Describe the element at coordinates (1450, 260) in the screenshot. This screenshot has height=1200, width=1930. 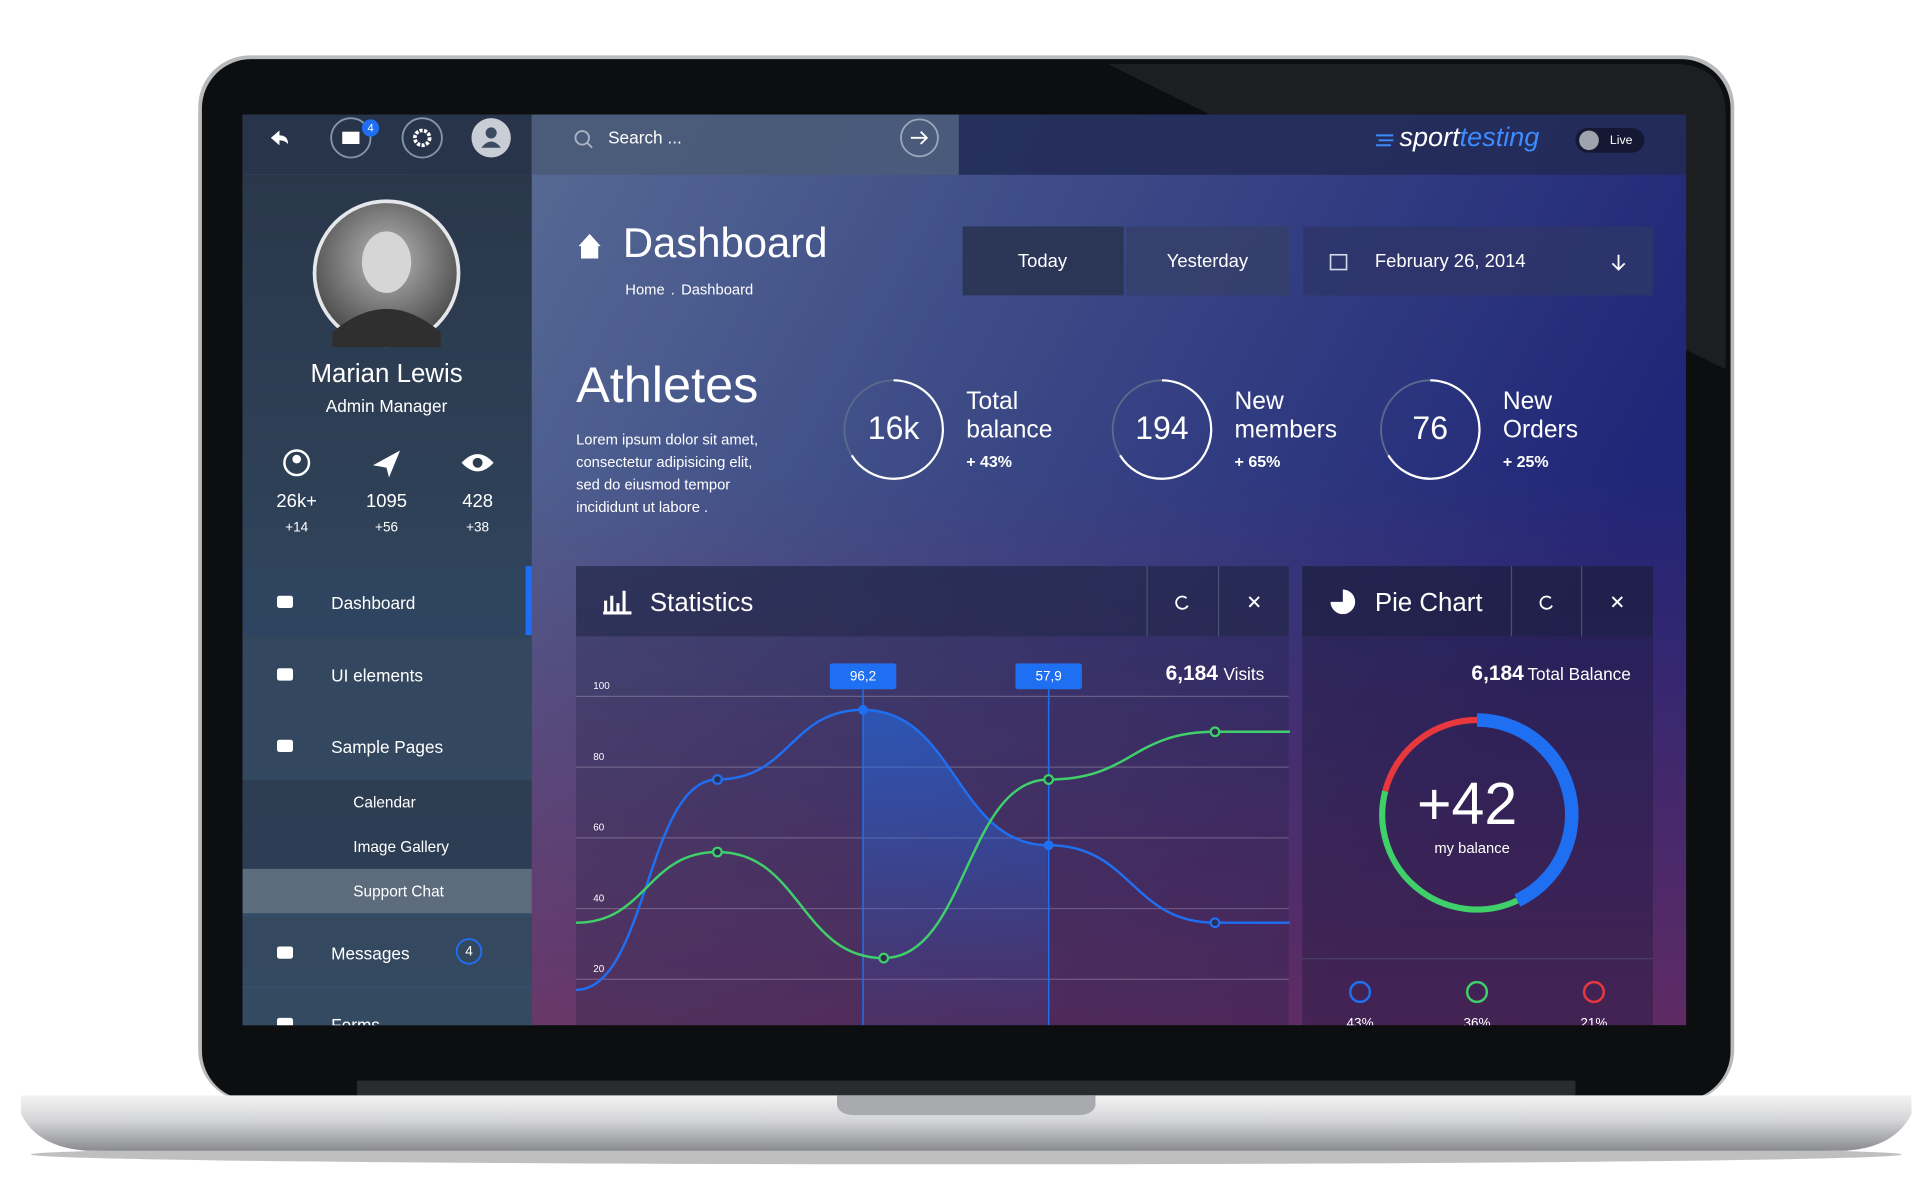
I see `date-label: February 26, 2014` at that location.